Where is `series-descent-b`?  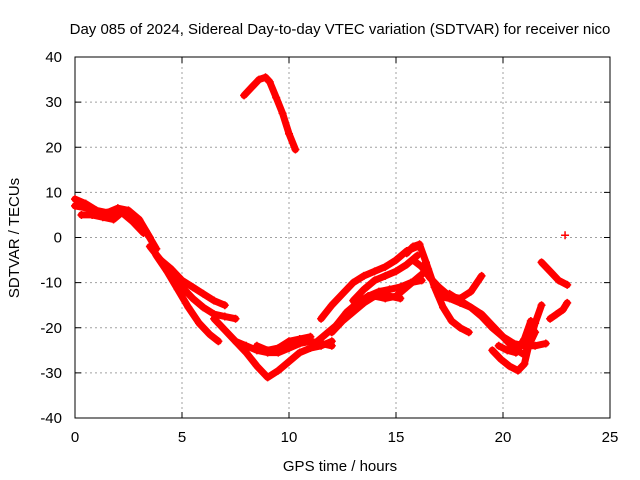 series-descent-b is located at coordinates (187, 298).